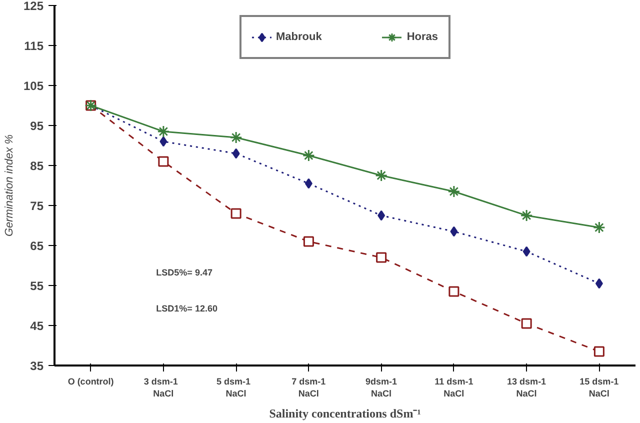 This screenshot has height=423, width=640. I want to click on y-tick-label: 125, so click(33, 6).